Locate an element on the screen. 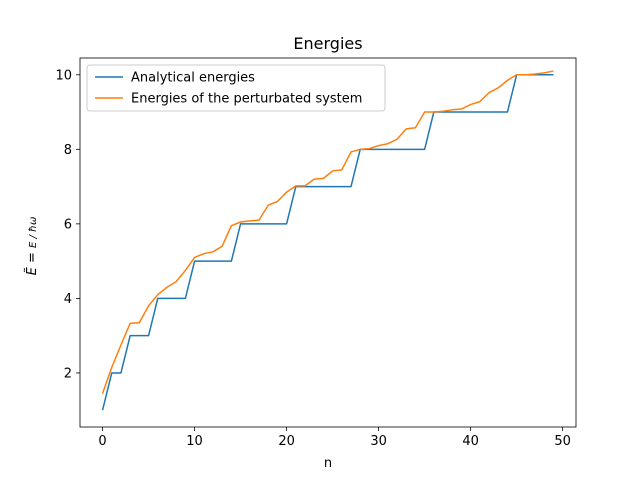  x-tick-label: 10 is located at coordinates (194, 441).